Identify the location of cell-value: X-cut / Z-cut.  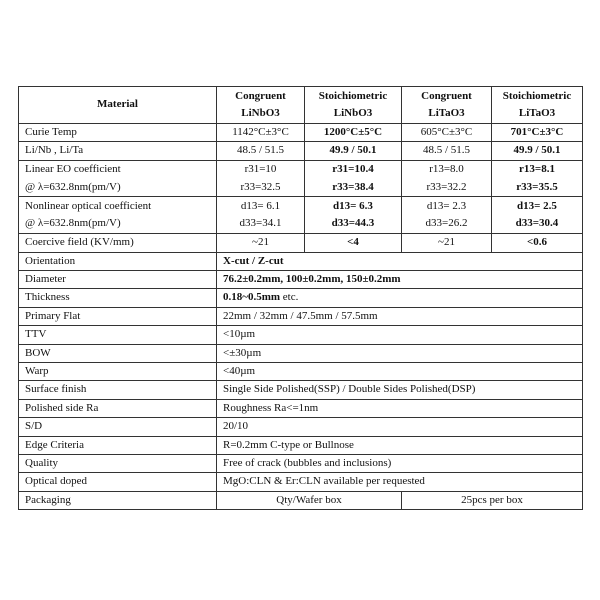
(399, 261).